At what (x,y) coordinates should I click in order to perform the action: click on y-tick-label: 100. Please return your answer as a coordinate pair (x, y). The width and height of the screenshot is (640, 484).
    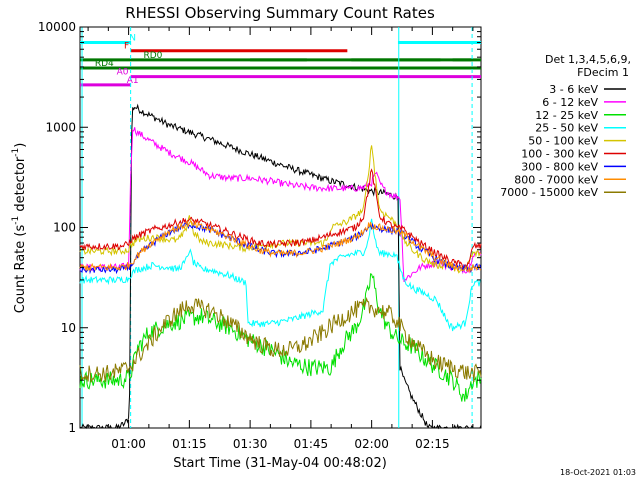
    Looking at the image, I should click on (64, 228).